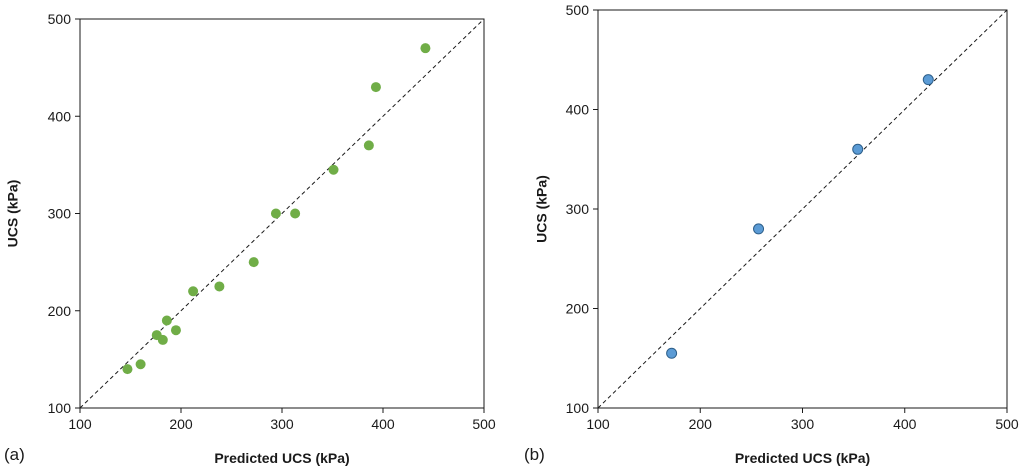  What do you see at coordinates (181, 424) in the screenshot?
I see `chart-a-x-tick-label: 200` at bounding box center [181, 424].